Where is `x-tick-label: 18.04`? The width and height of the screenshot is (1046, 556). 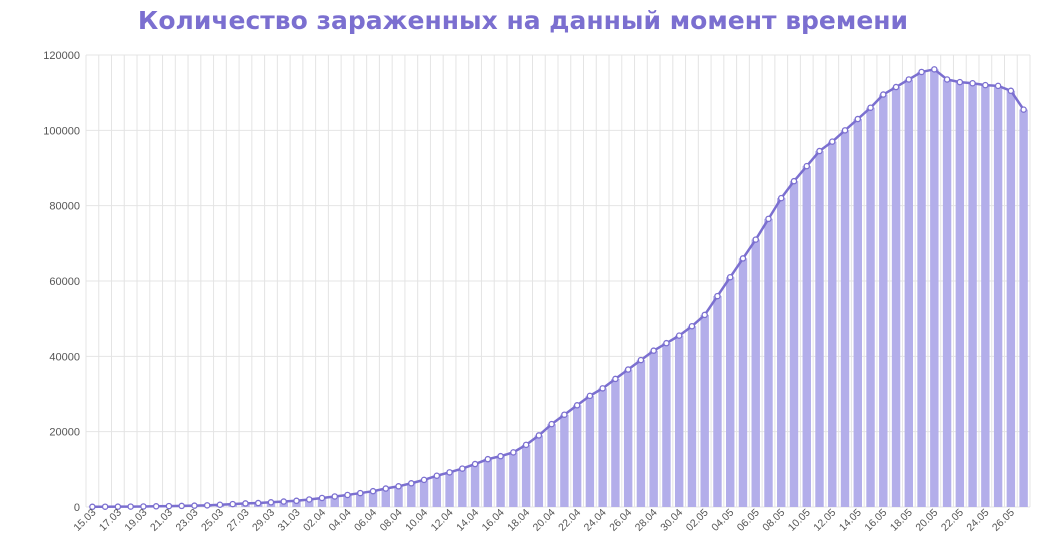 x-tick-label: 18.04 is located at coordinates (518, 520).